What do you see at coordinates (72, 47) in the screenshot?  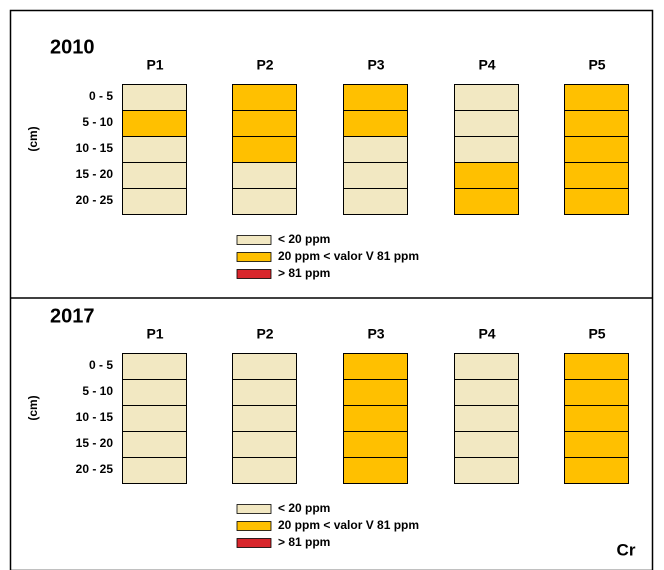 I see `year: 2010` at bounding box center [72, 47].